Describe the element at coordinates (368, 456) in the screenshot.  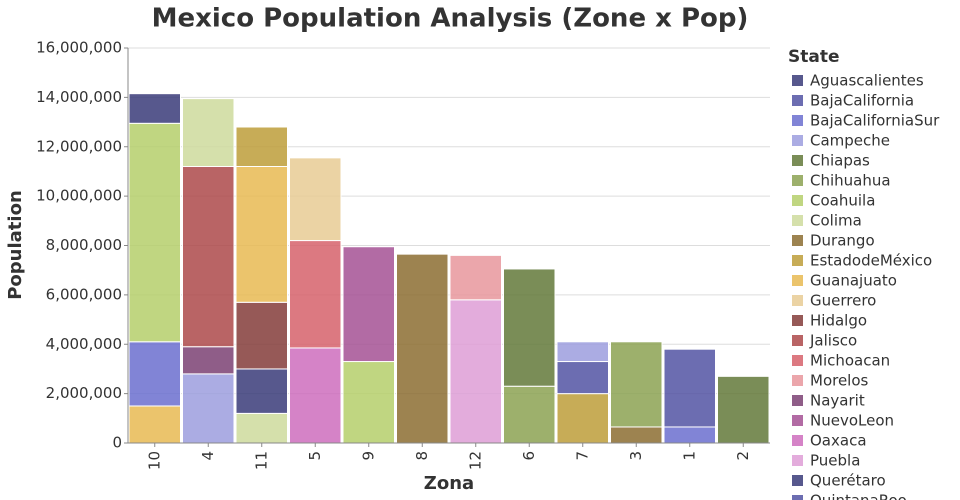
I see `x-tick-label: 9` at that location.